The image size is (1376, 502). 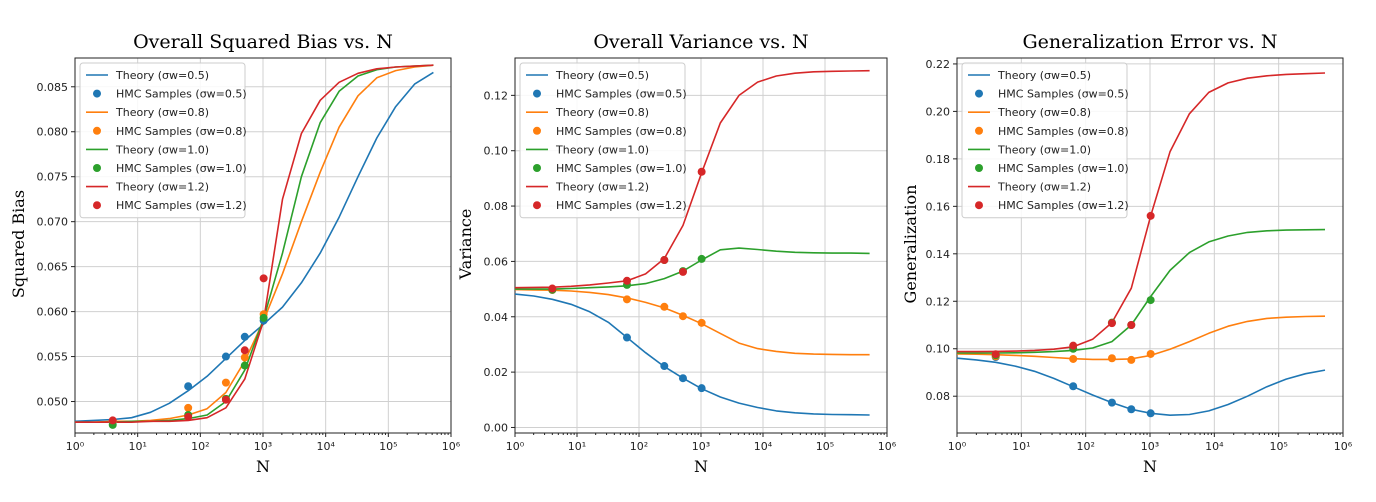 I want to click on y-tick-label: 0.075, so click(x=53, y=177).